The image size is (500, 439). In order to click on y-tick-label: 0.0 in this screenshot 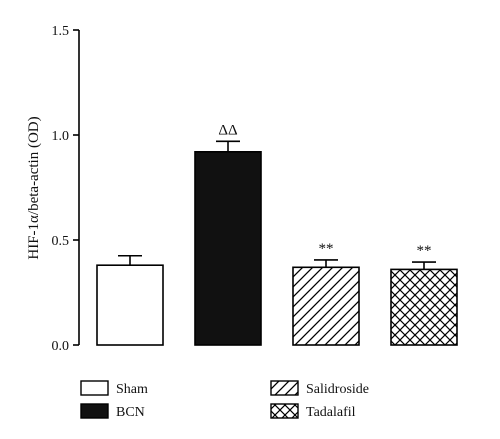, I will do `click(61, 346)`.